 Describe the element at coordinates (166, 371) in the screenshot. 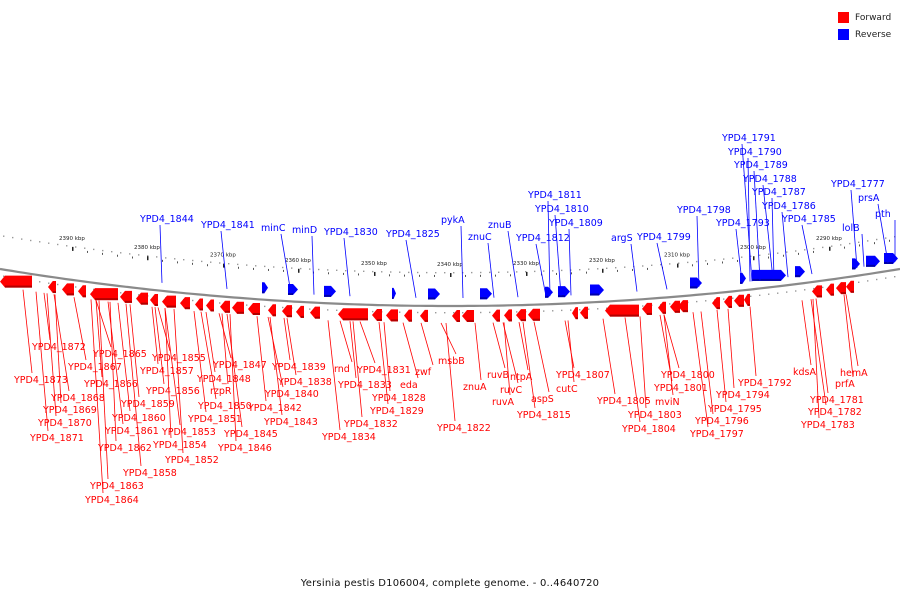

I see `forward-gene-label: YPD4_1857` at that location.